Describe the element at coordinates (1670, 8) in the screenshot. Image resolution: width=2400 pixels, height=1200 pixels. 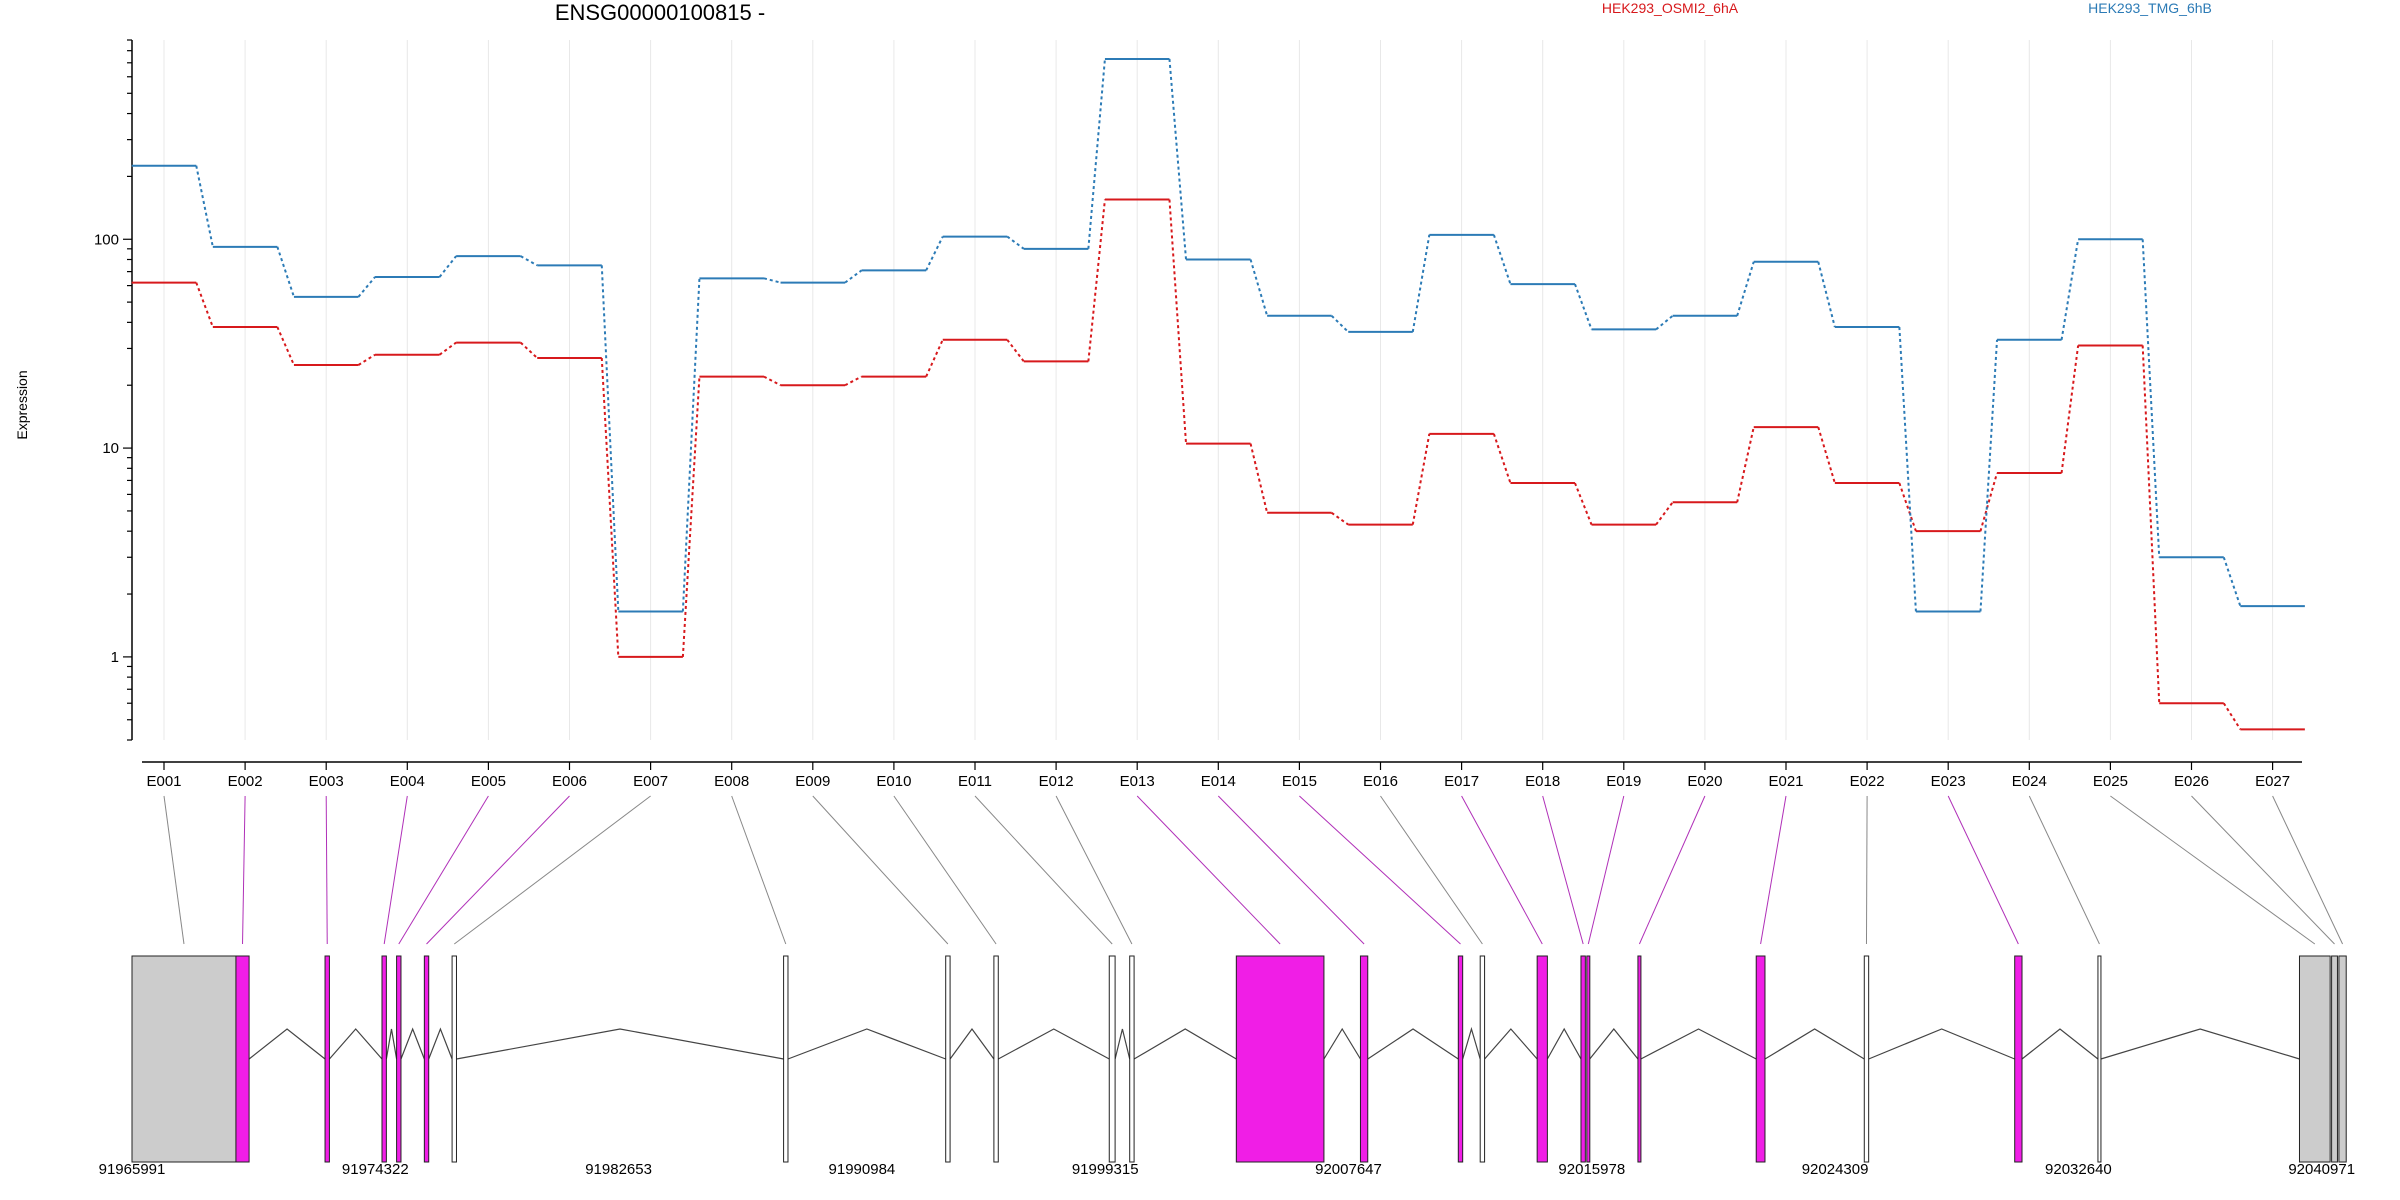
I see `legend-series-osmi2: HEK293_OSMI2_6hA` at that location.